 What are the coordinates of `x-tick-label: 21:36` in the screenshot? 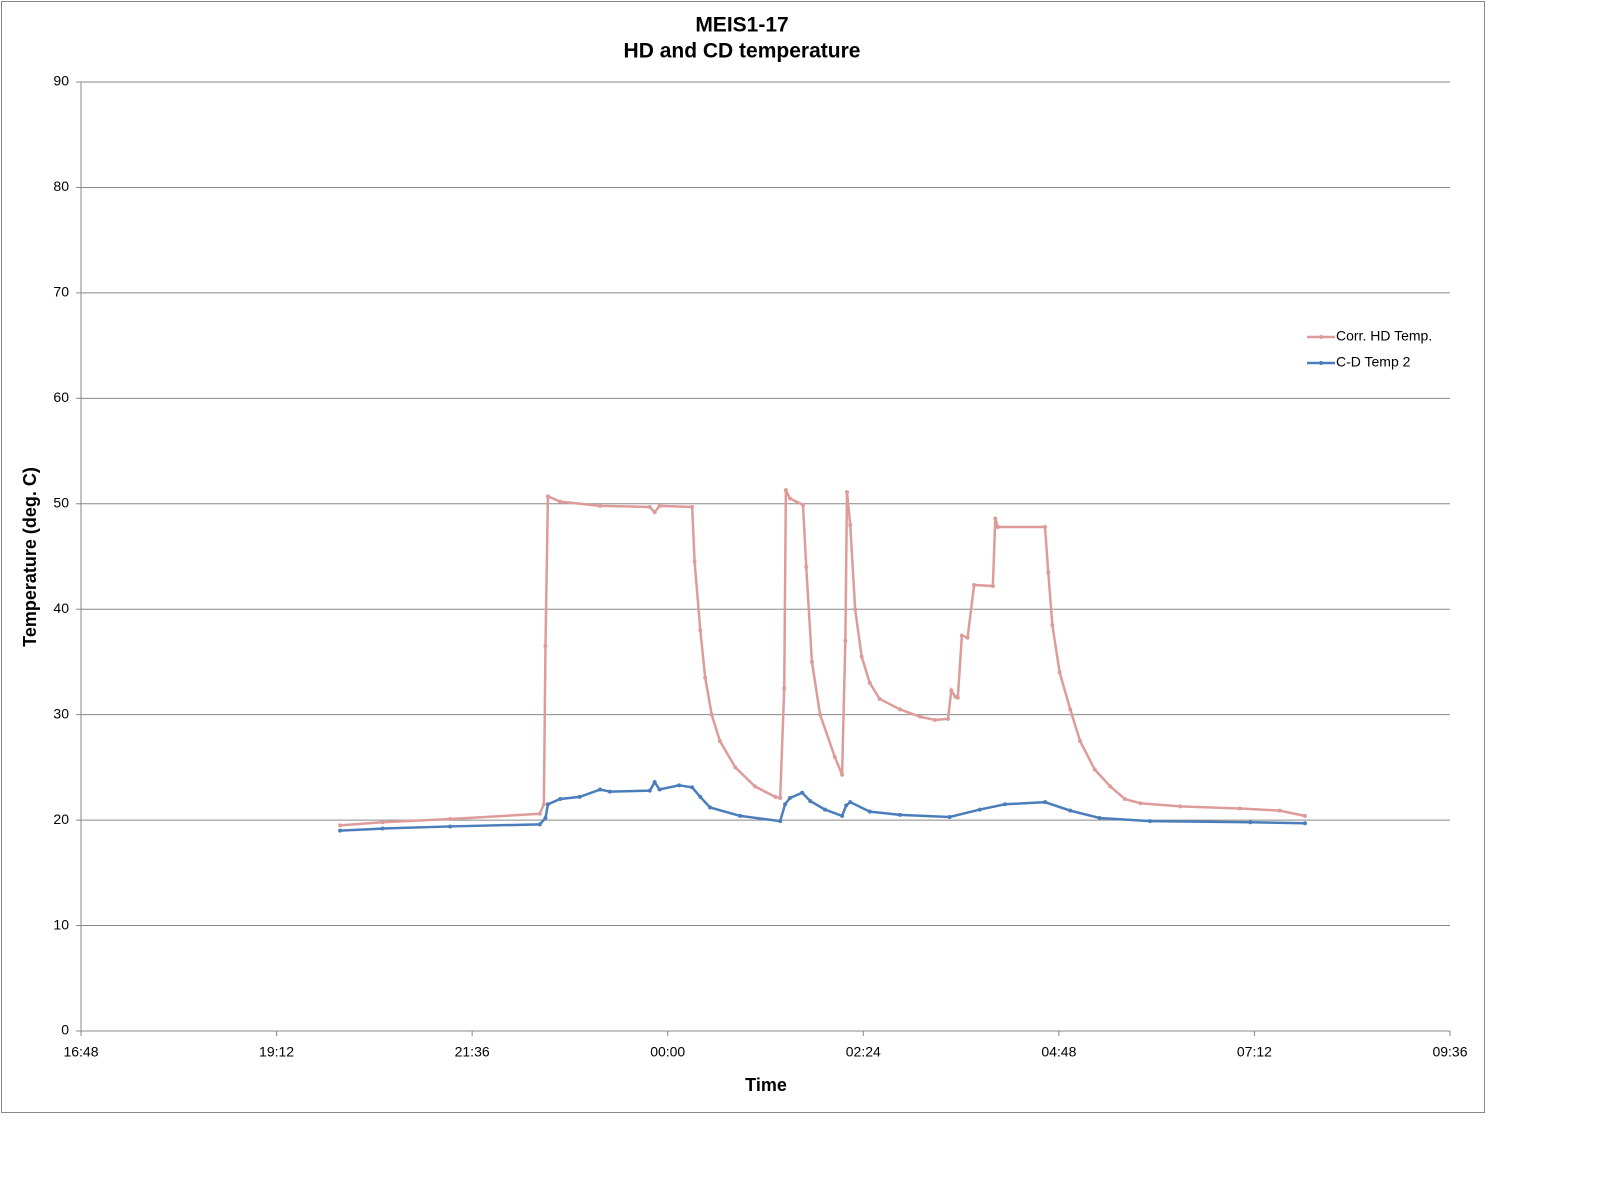 It's located at (472, 1052).